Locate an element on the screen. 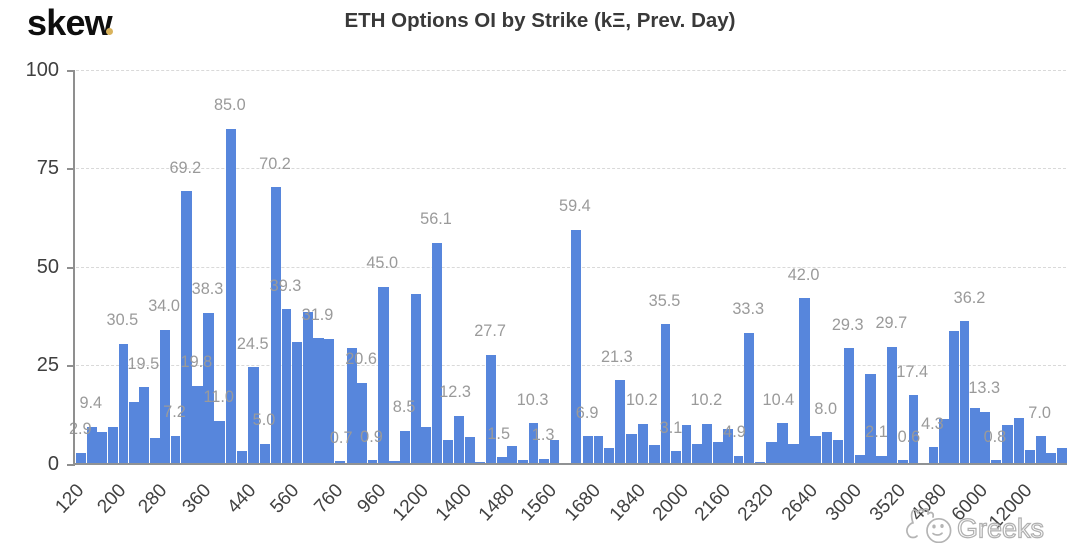 This screenshot has height=543, width=1080. svg-text: Greeks is located at coordinates (1000, 528).